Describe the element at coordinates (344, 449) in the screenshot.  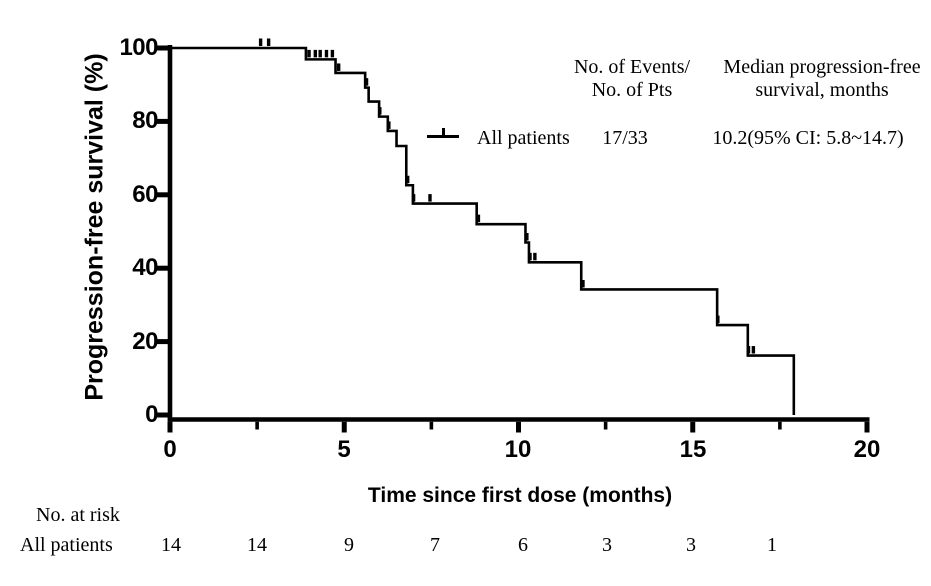
I see `x-tick-label-5: 5` at that location.